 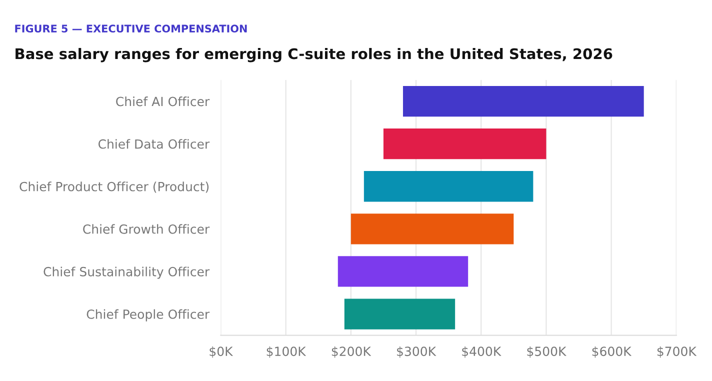 What do you see at coordinates (127, 272) in the screenshot?
I see `y-tick-label: Chief Sustainability Officer` at bounding box center [127, 272].